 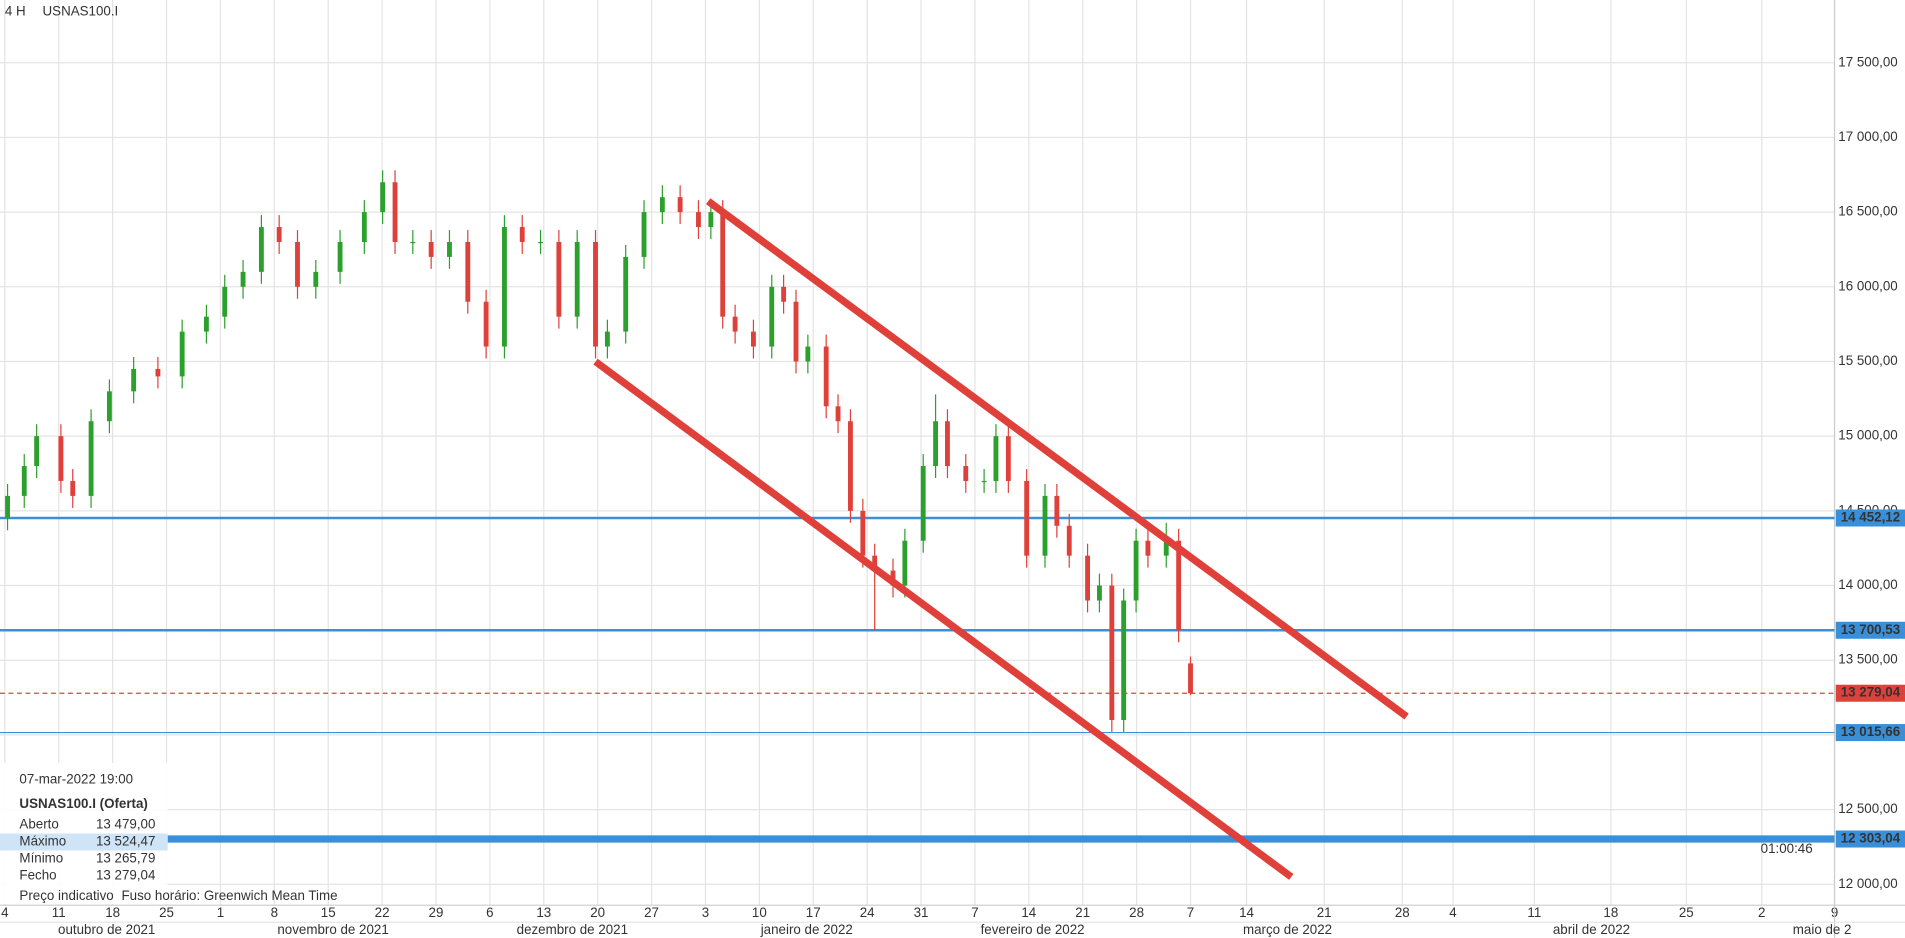 I want to click on y-tick-label: 15 000,00, so click(x=1867, y=435).